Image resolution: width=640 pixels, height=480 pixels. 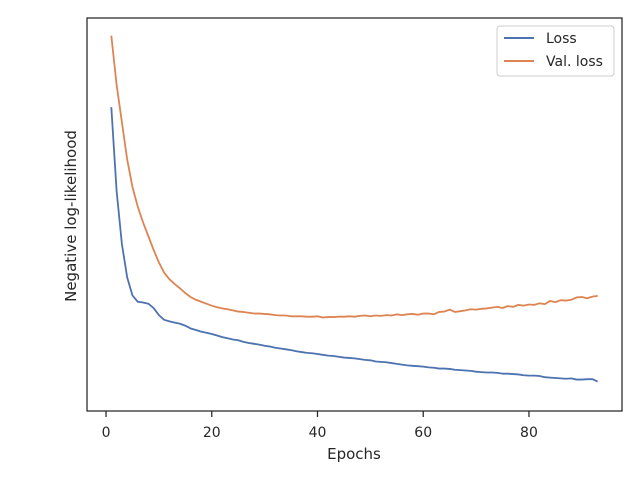 I want to click on x-tick-label: 80, so click(x=529, y=433).